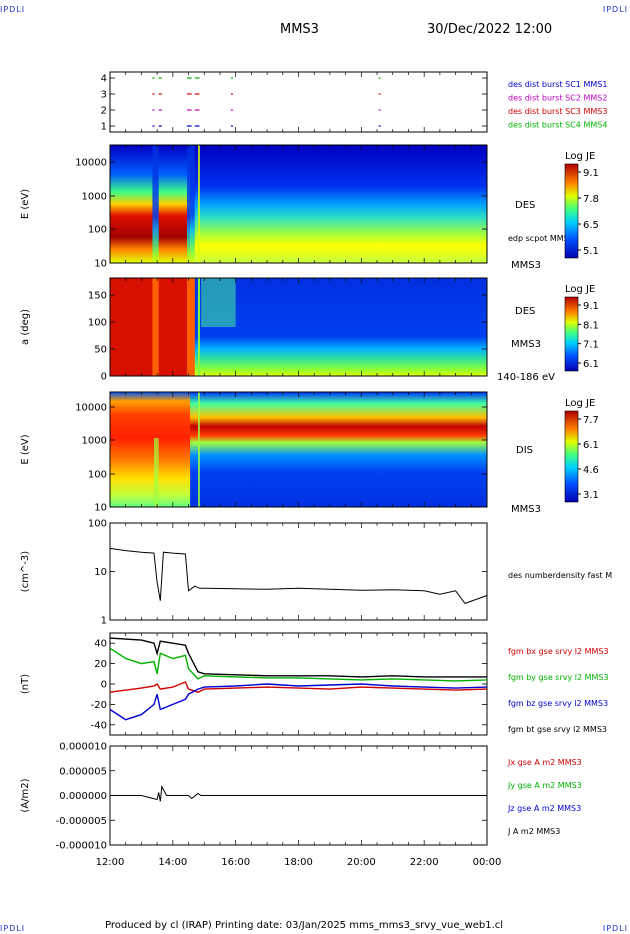 Image resolution: width=630 pixels, height=934 pixels. I want to click on des-energy-colorbar, so click(571, 211).